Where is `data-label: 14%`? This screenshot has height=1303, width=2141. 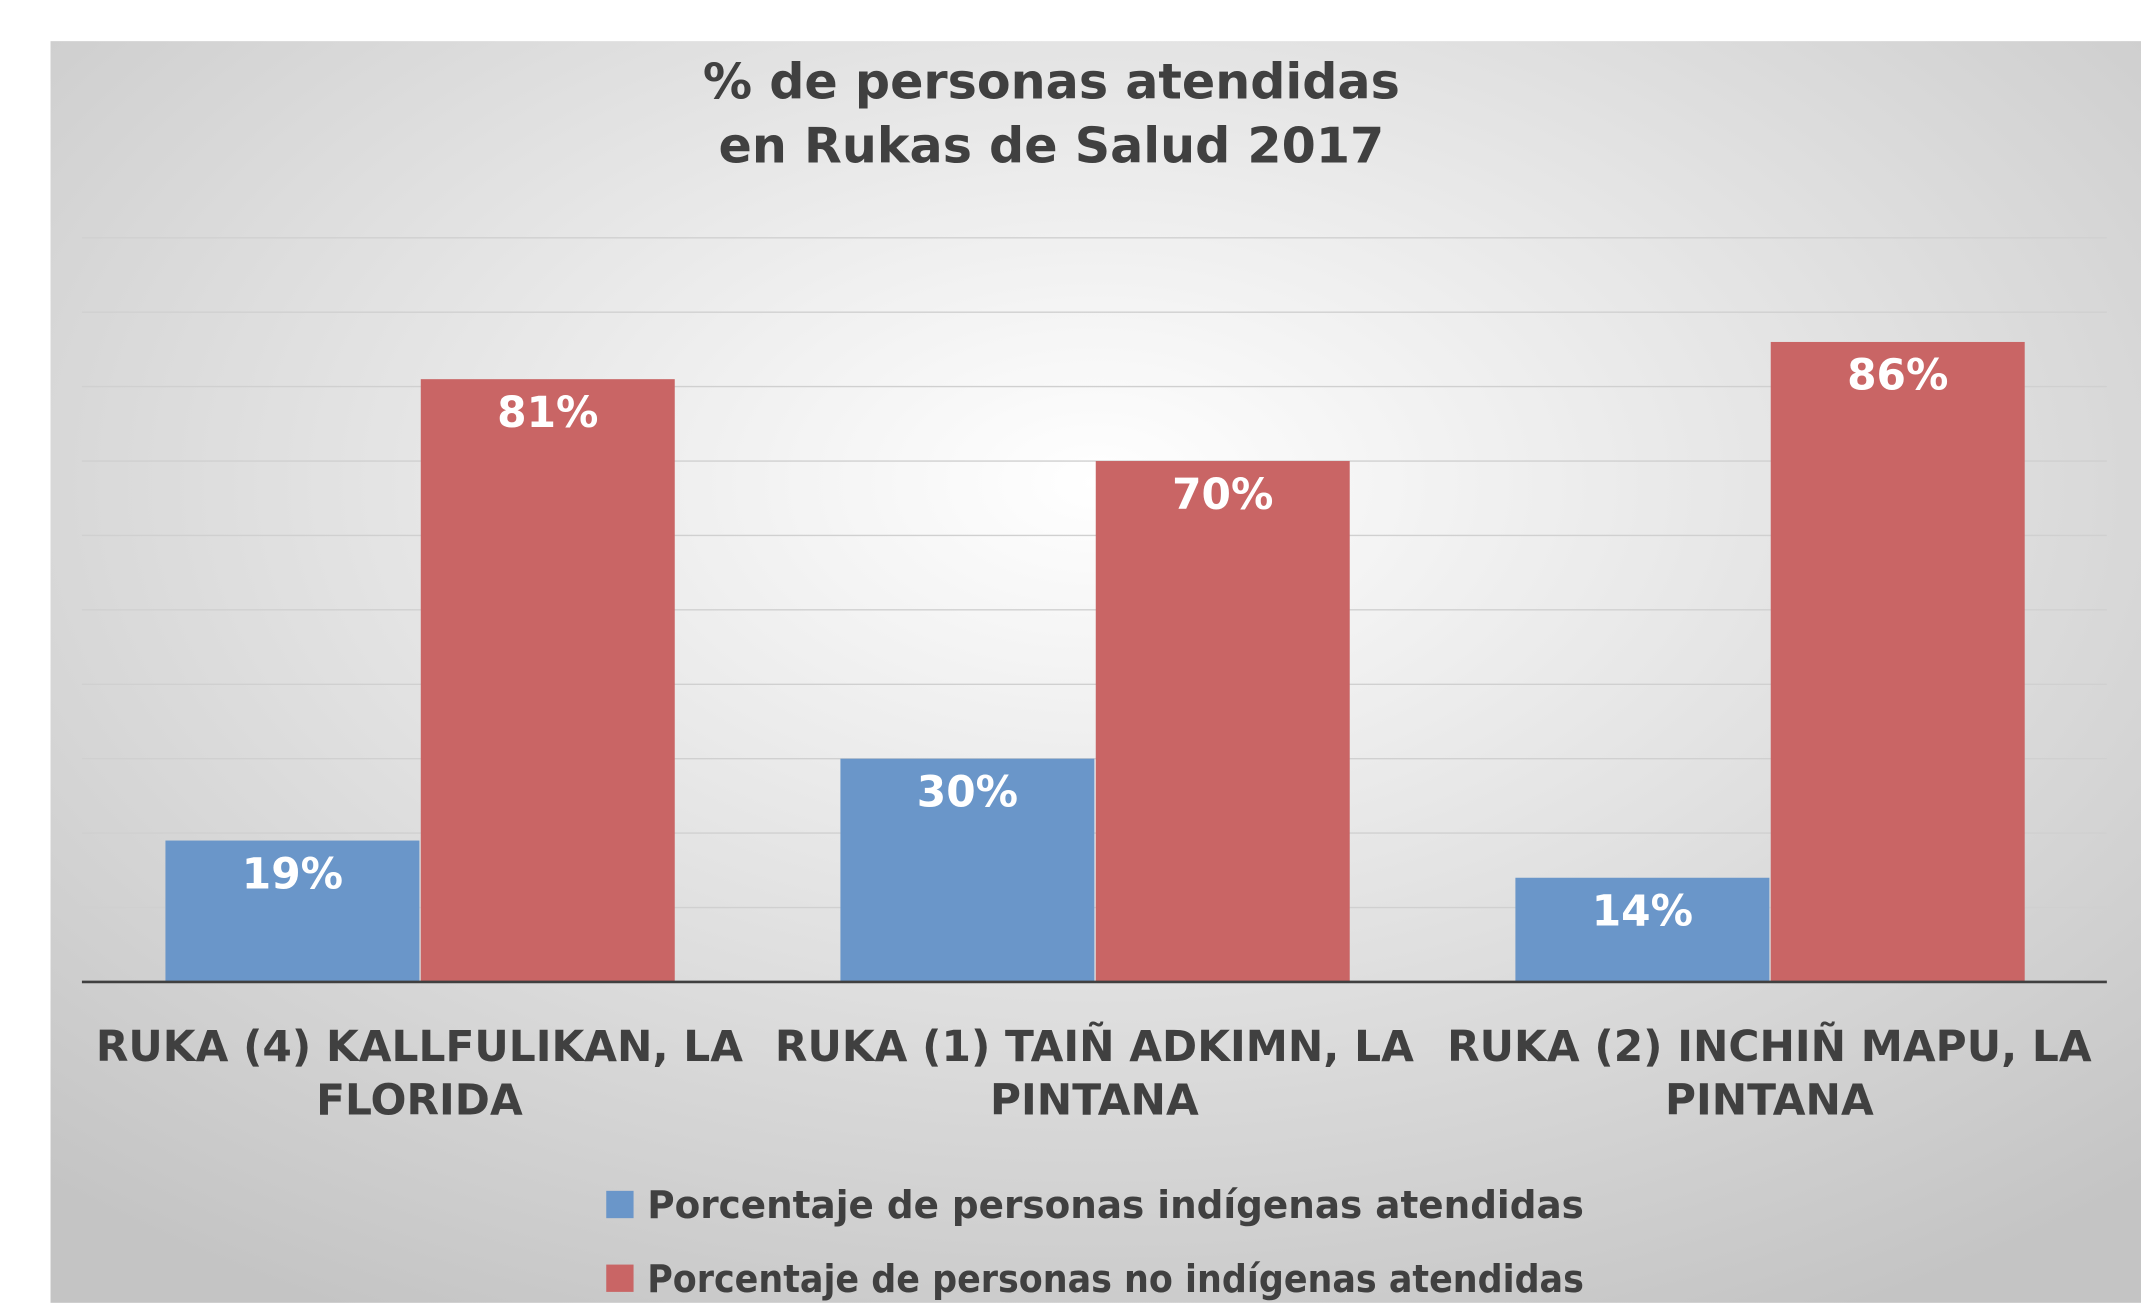 data-label: 14% is located at coordinates (1642, 911).